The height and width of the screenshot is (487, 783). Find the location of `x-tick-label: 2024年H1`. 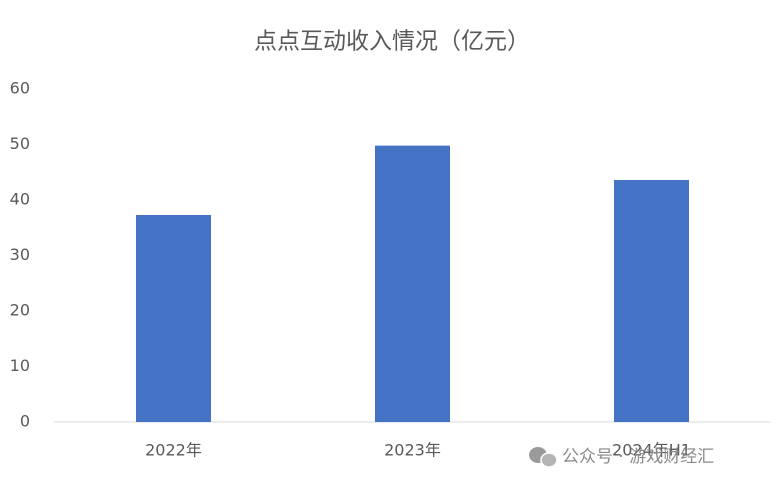

x-tick-label: 2024年H1 is located at coordinates (651, 450).